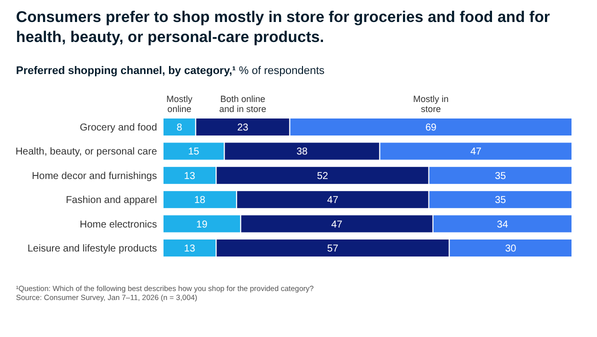  What do you see at coordinates (118, 128) in the screenshot?
I see `y-tick-label: Grocery and food` at bounding box center [118, 128].